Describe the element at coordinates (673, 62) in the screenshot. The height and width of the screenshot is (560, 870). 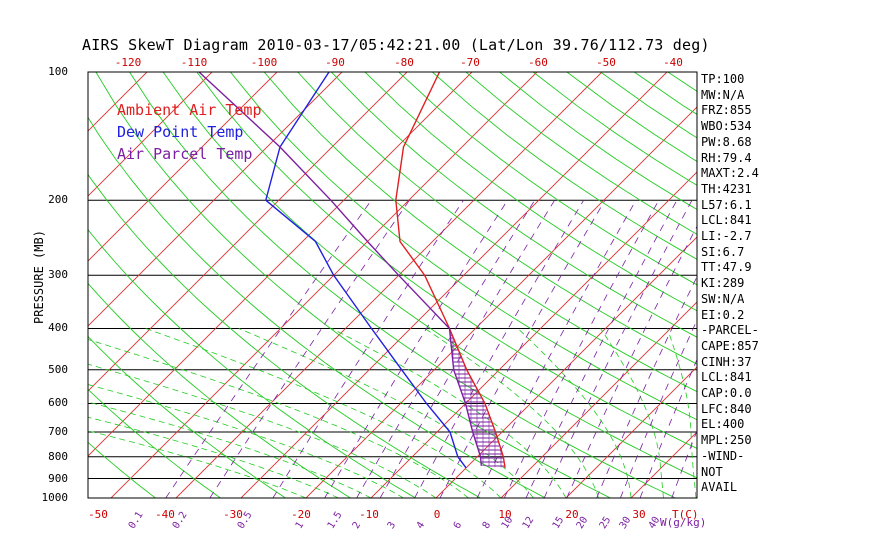
I see `top-temp-tick-label: -40` at that location.